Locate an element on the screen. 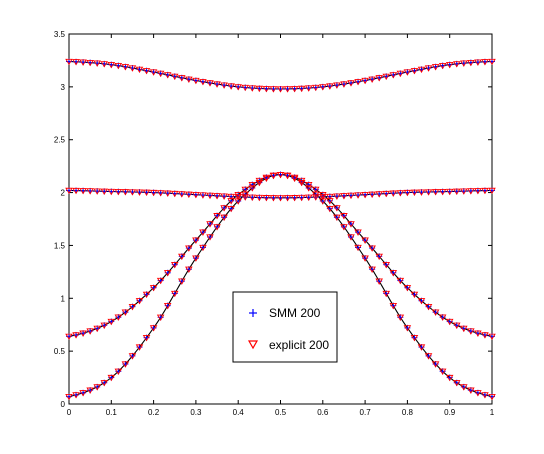 This screenshot has height=454, width=544. x-tick-label: 0.5 is located at coordinates (281, 412).